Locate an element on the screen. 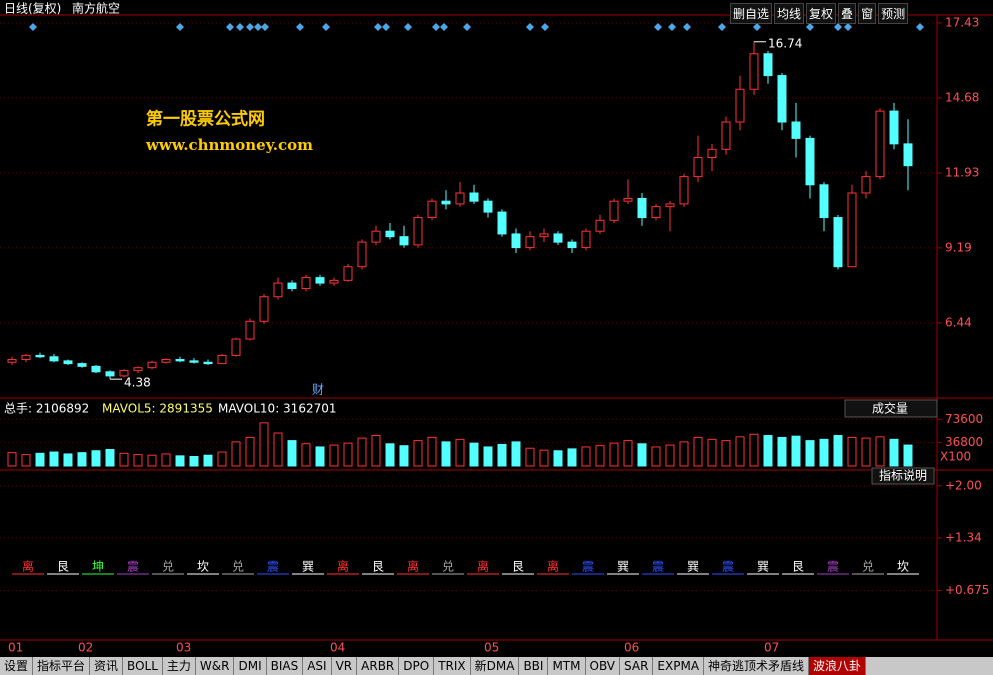  tab: 设置 is located at coordinates (17, 666).